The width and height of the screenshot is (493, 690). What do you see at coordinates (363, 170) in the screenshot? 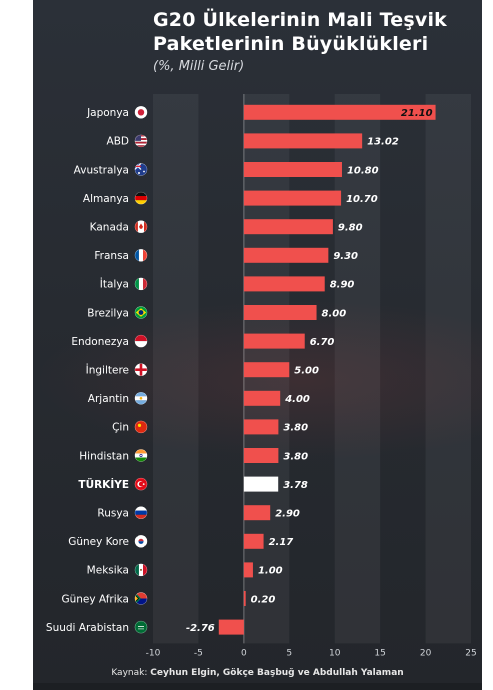
I see `value-label: 10.80` at bounding box center [363, 170].